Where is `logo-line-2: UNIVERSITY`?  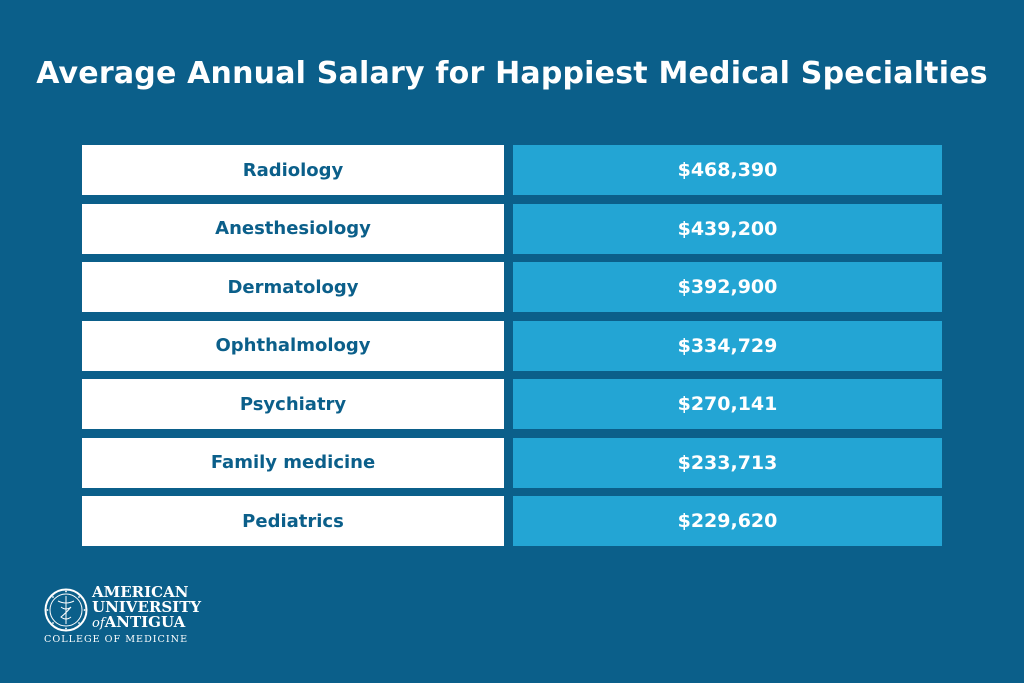 logo-line-2: UNIVERSITY is located at coordinates (147, 607).